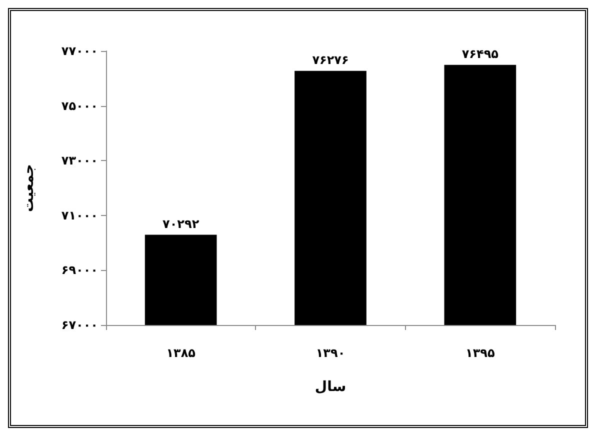  I want to click on data-label: ۷۶۲۷۶, so click(330, 59).